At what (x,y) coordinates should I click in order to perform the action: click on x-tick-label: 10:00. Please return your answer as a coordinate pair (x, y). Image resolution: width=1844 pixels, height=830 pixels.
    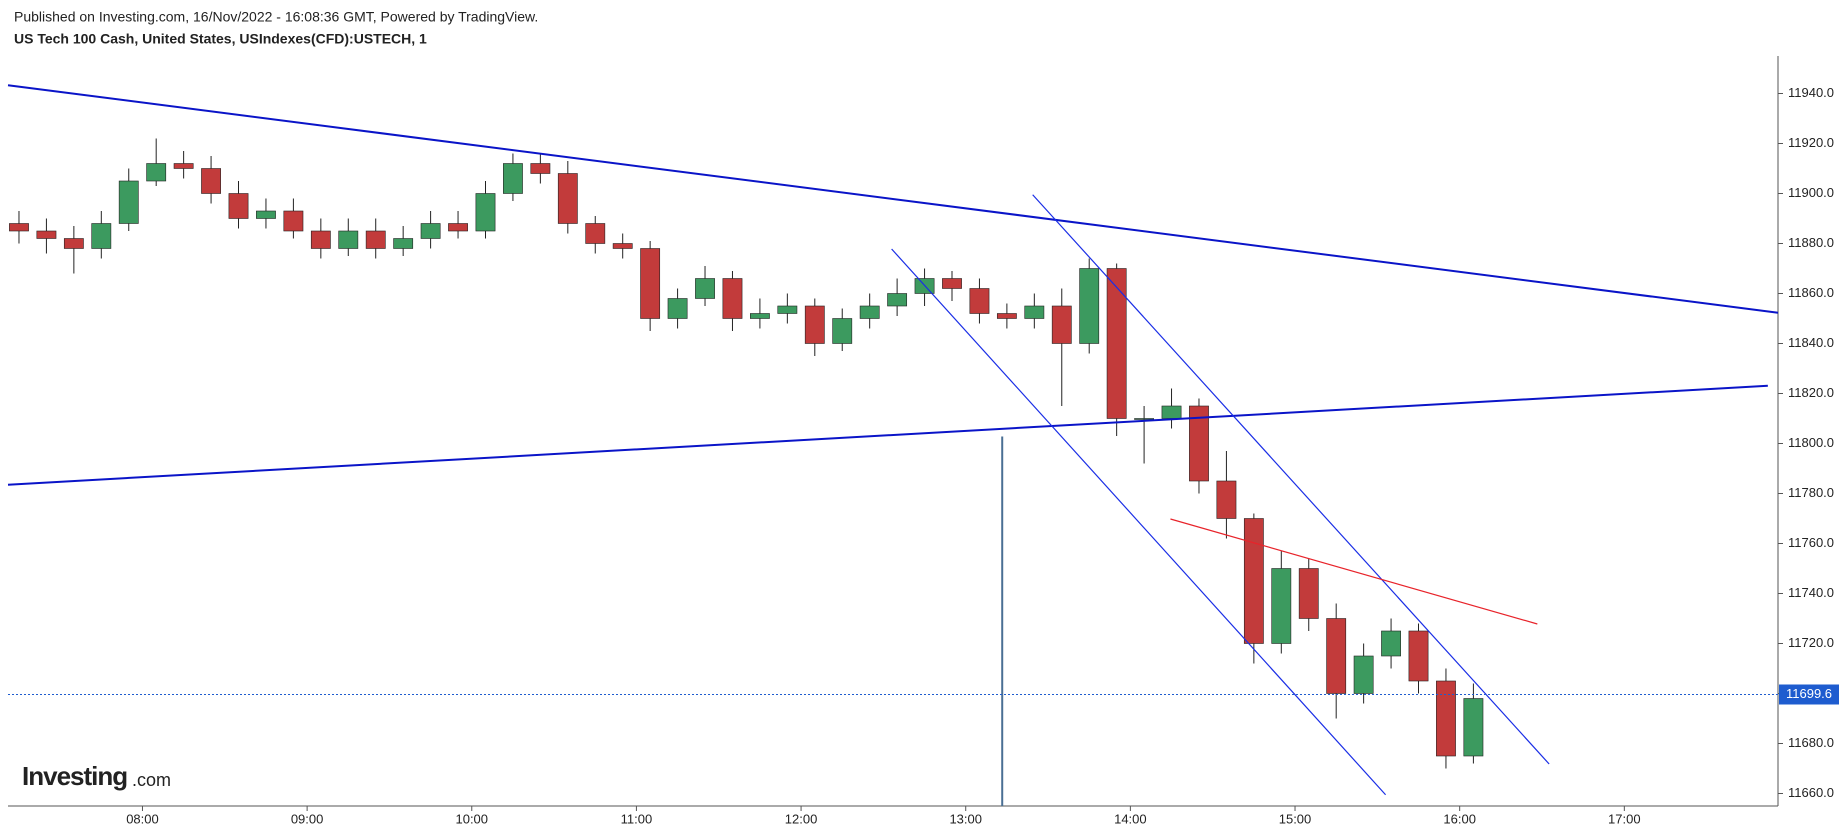
    Looking at the image, I should click on (471, 818).